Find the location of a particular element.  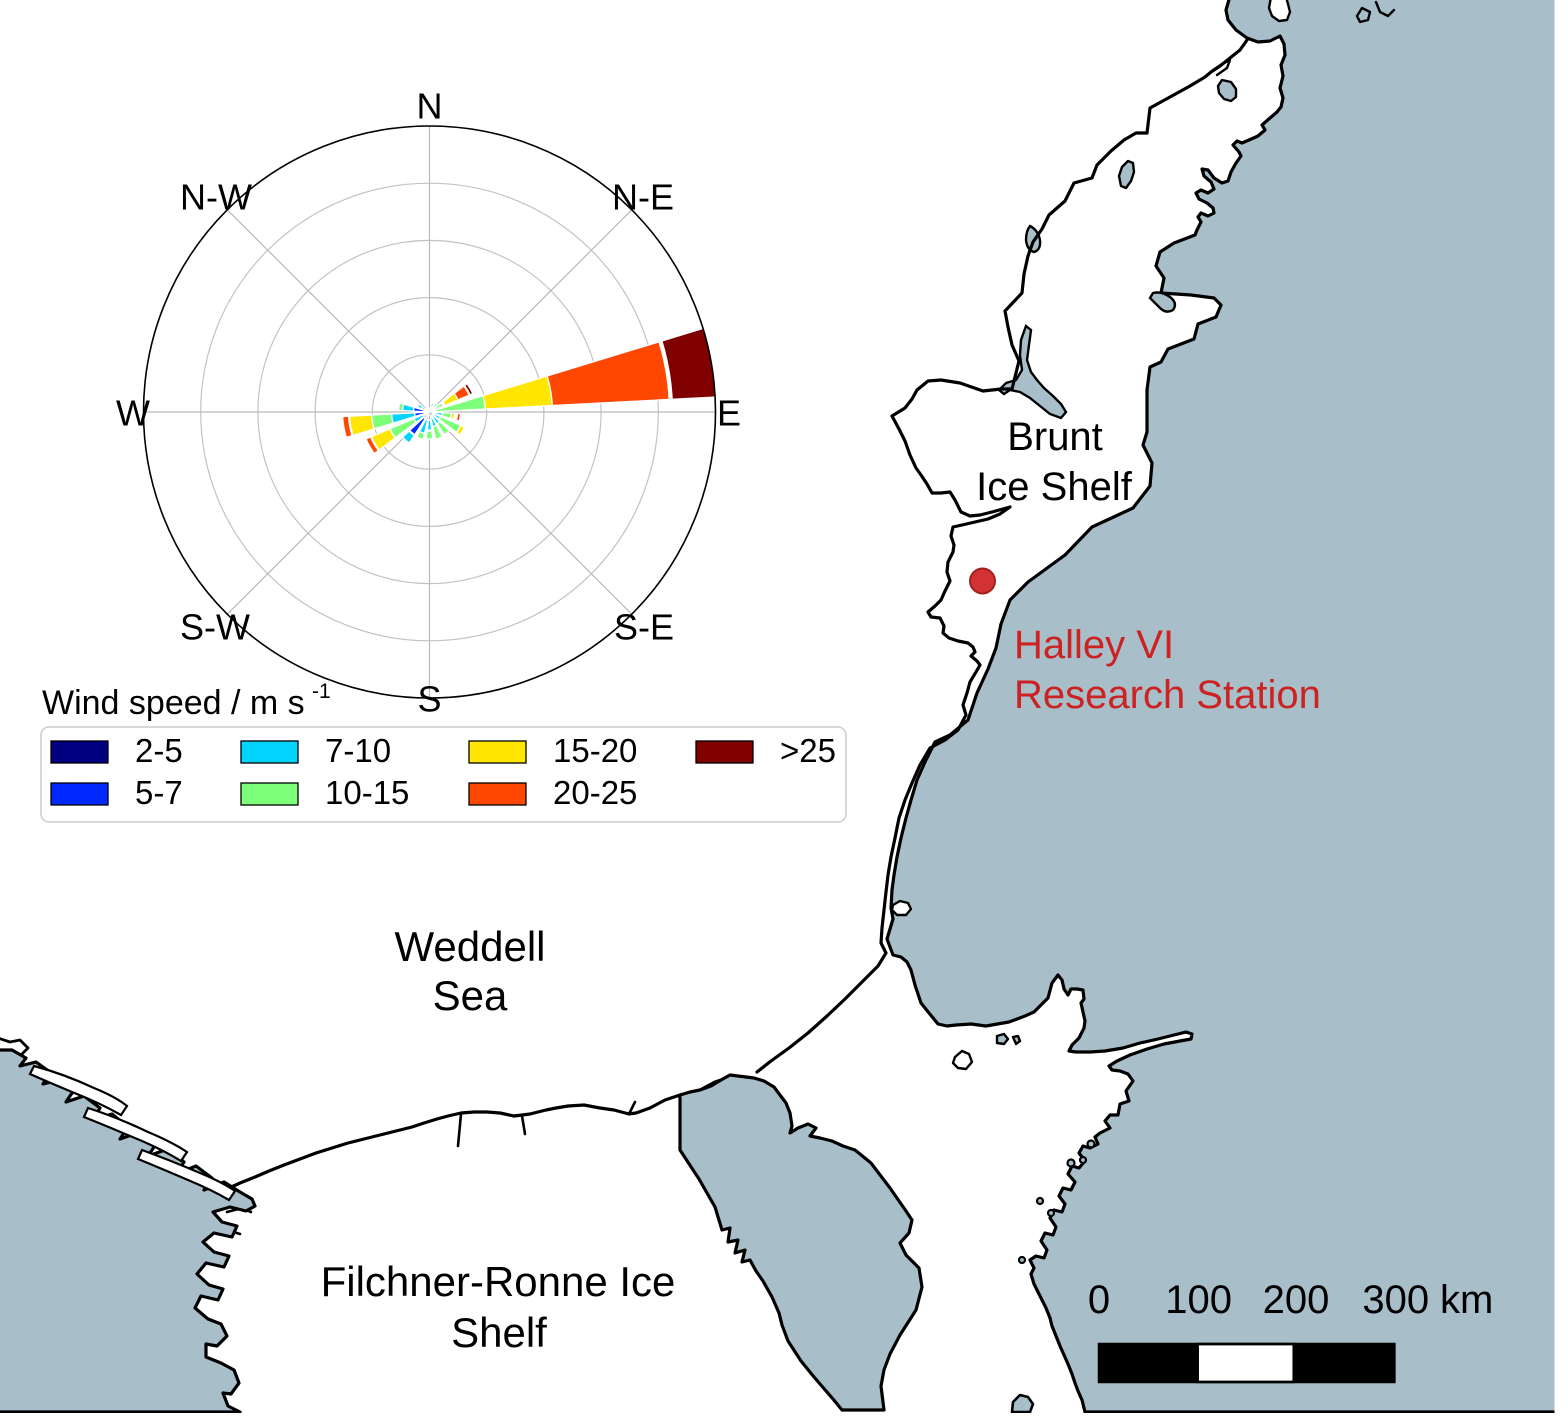

svg-text: 100 is located at coordinates (1198, 1300).